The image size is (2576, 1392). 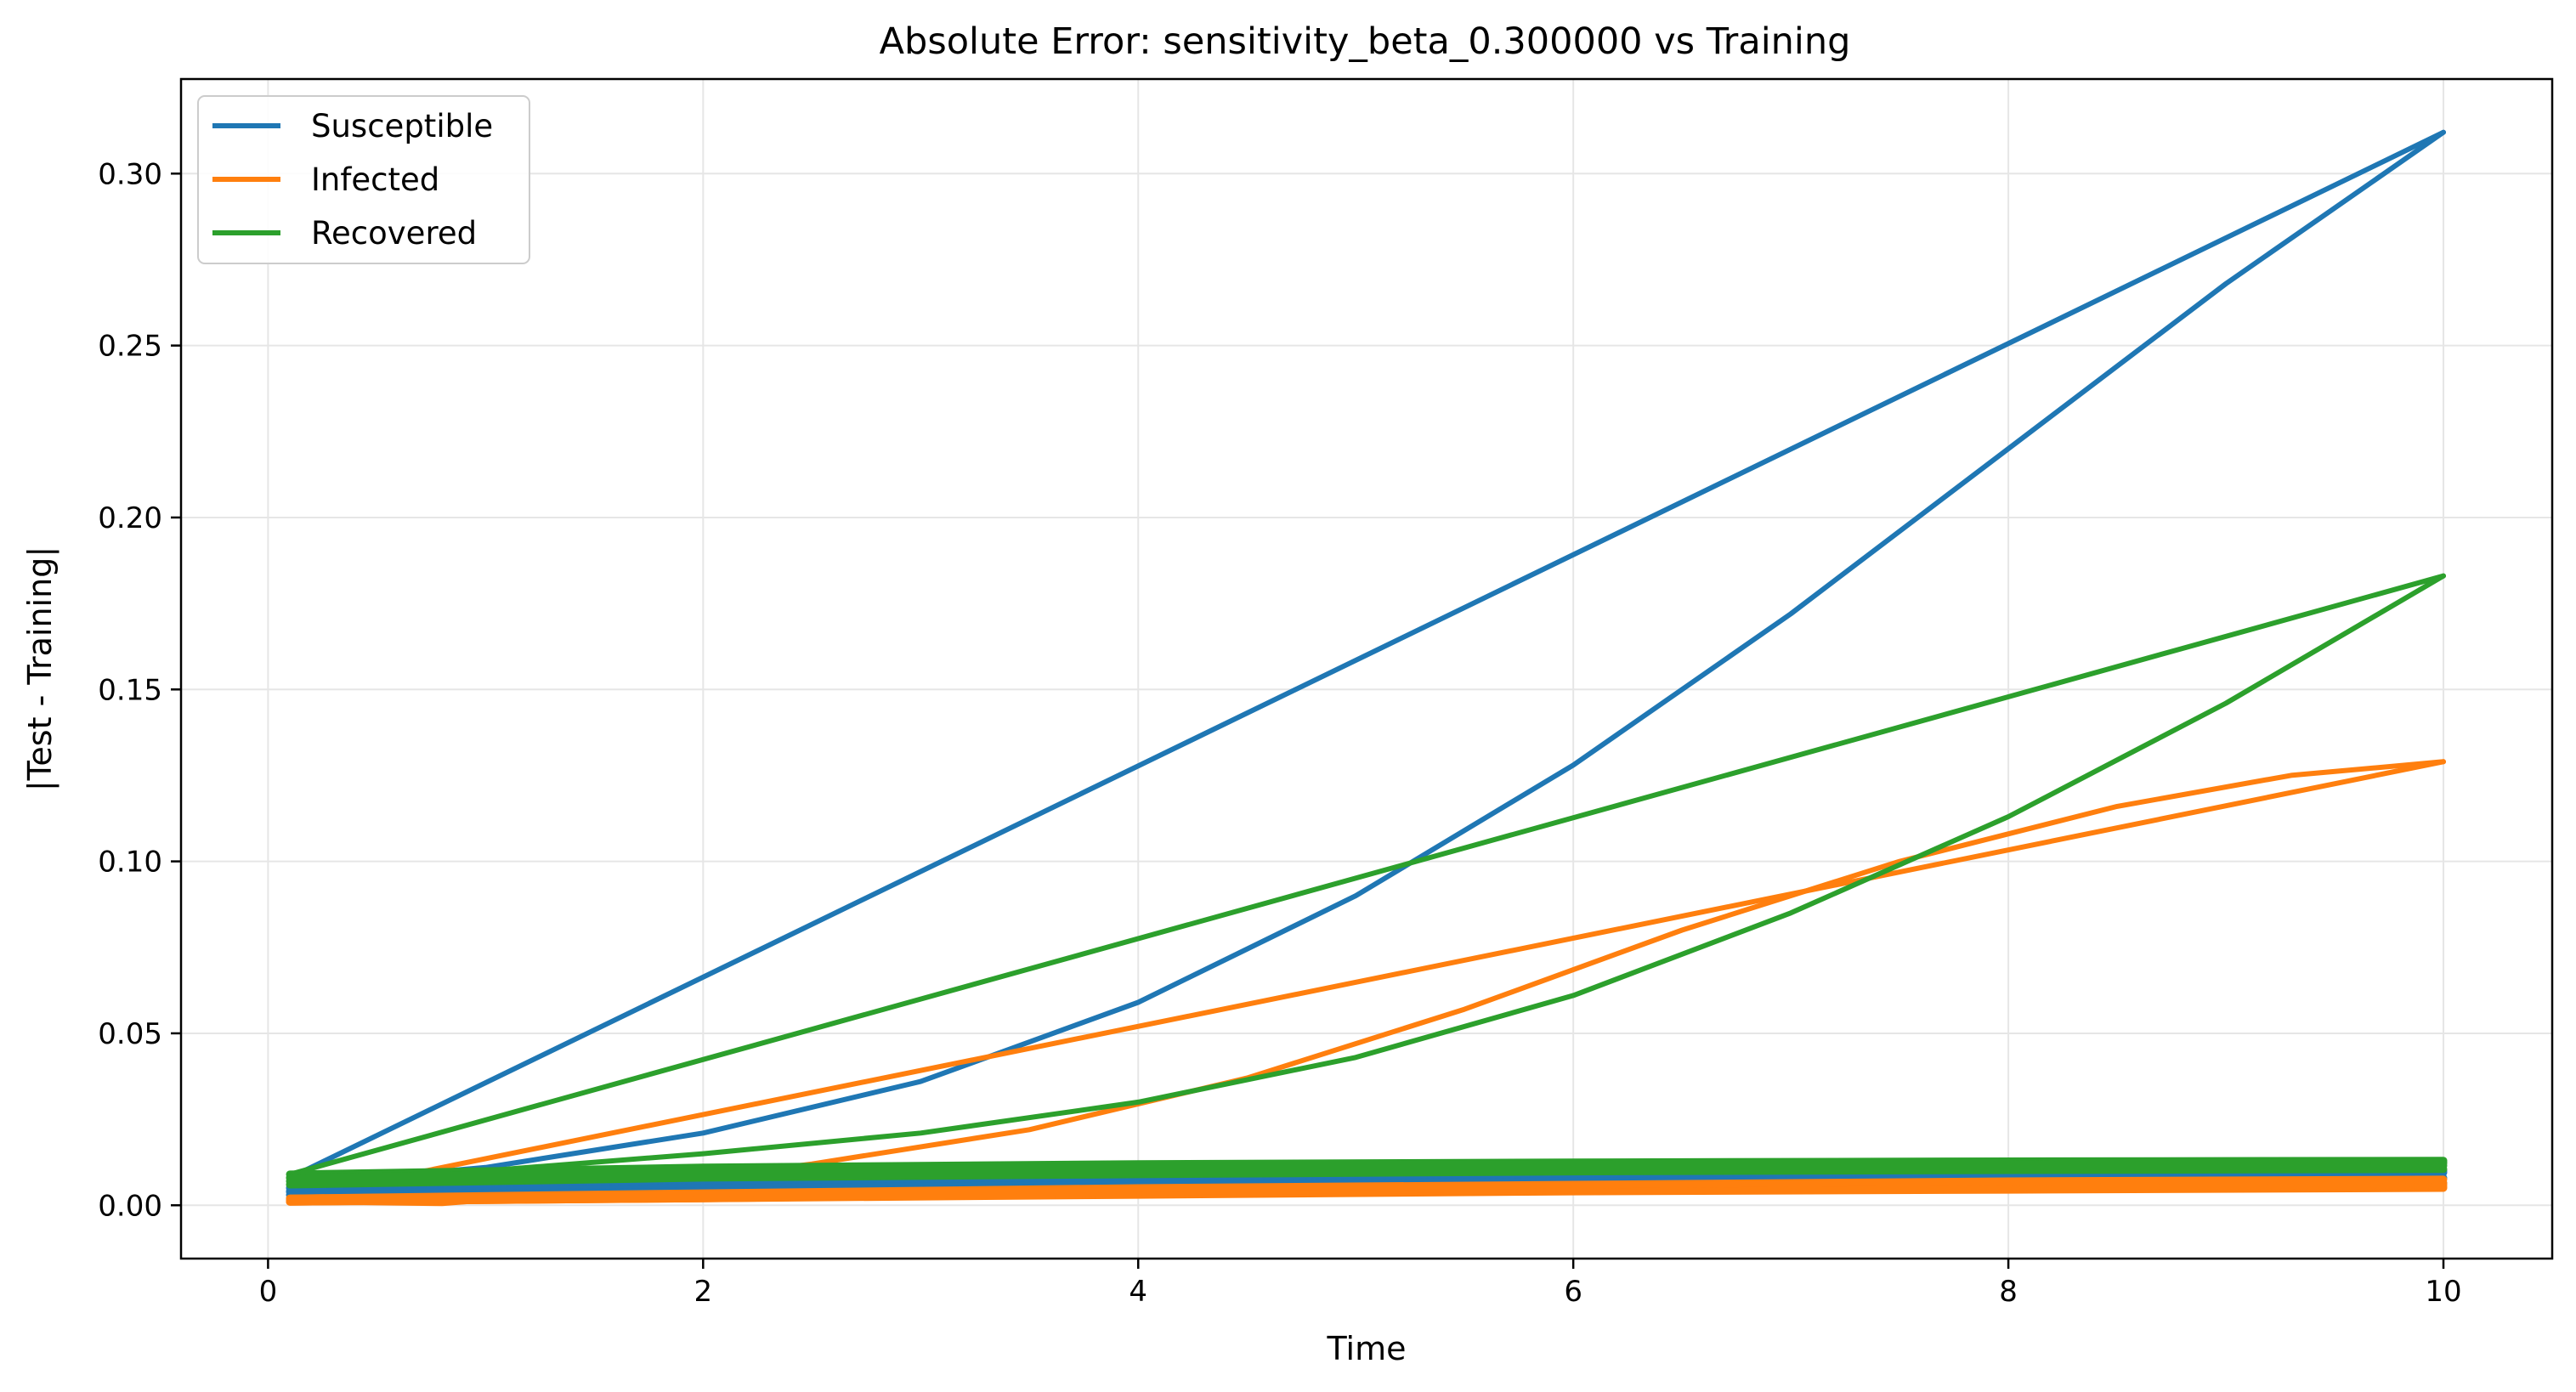 What do you see at coordinates (40, 668) in the screenshot?
I see `y-axis-label: |Test - Training|` at bounding box center [40, 668].